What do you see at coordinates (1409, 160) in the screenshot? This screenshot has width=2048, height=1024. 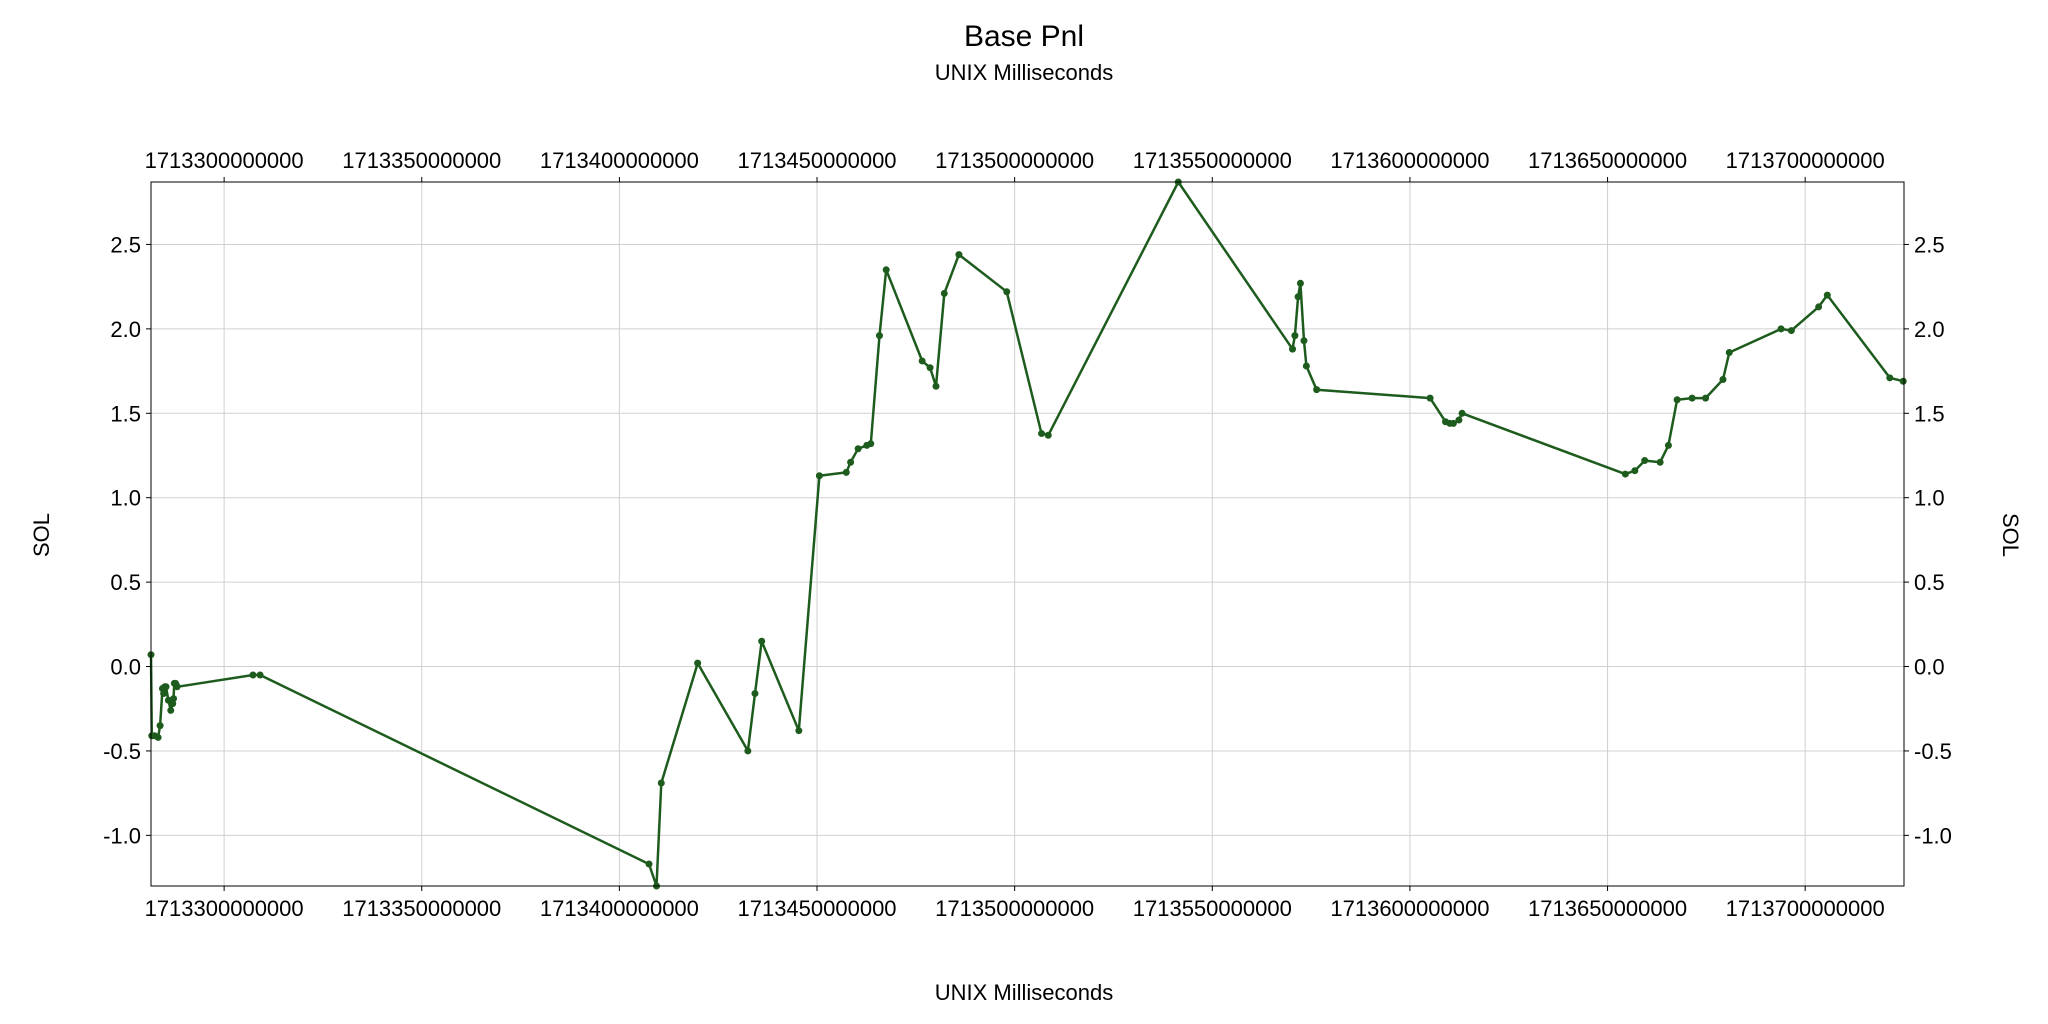 I see `x-tick-label-top: 1713600000000` at bounding box center [1409, 160].